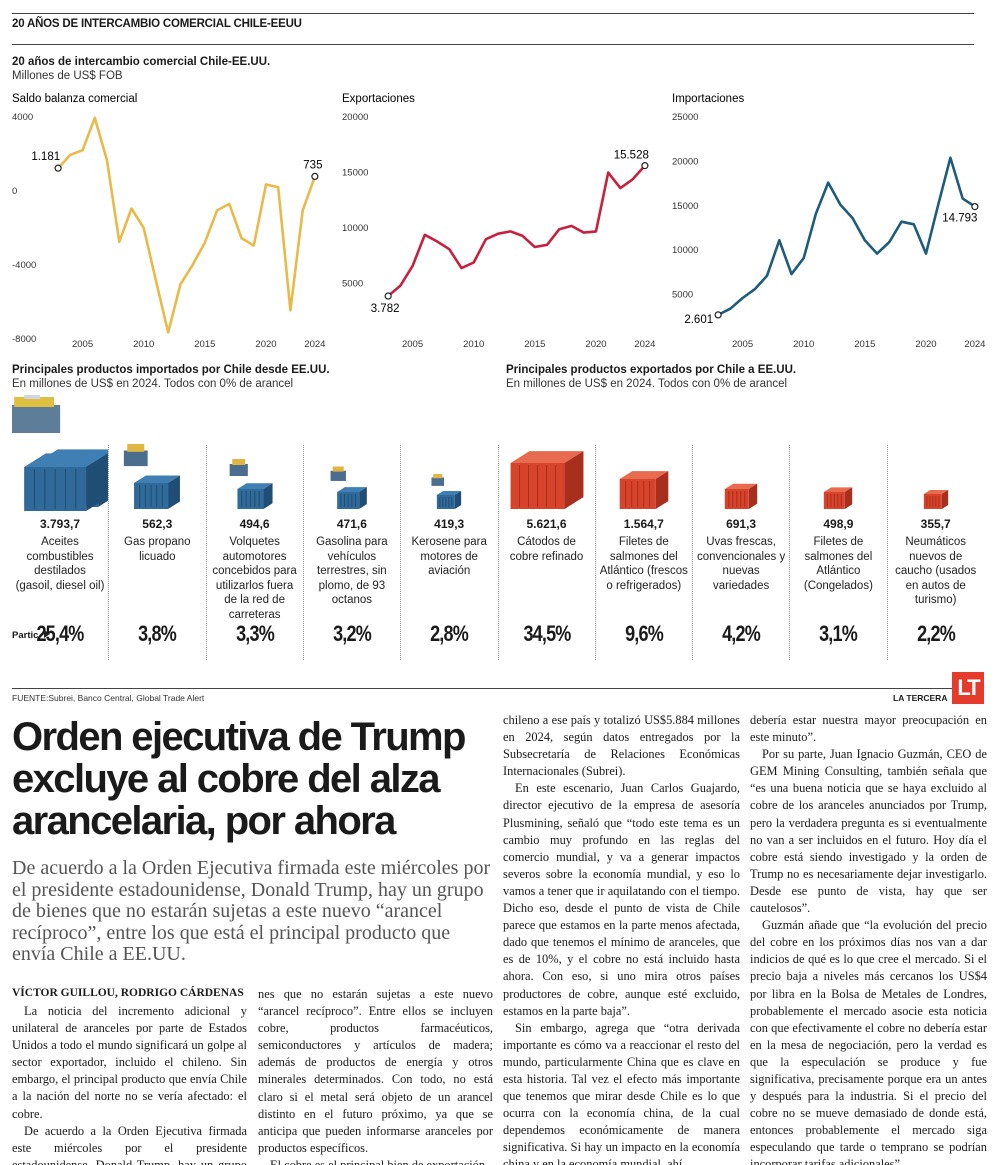 This screenshot has width=1000, height=1165. What do you see at coordinates (936, 633) in the screenshot?
I see `product-share: 2,2%` at bounding box center [936, 633].